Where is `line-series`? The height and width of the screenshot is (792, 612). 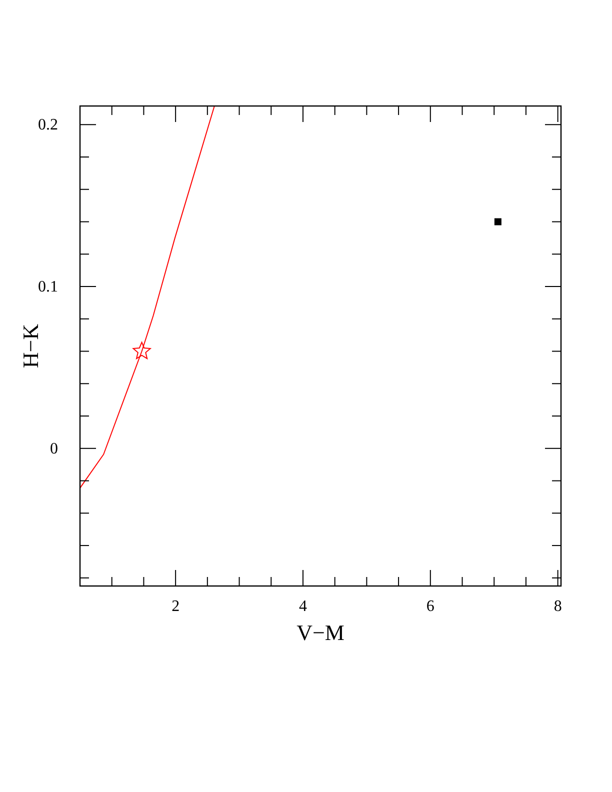
line-series is located at coordinates (147, 297).